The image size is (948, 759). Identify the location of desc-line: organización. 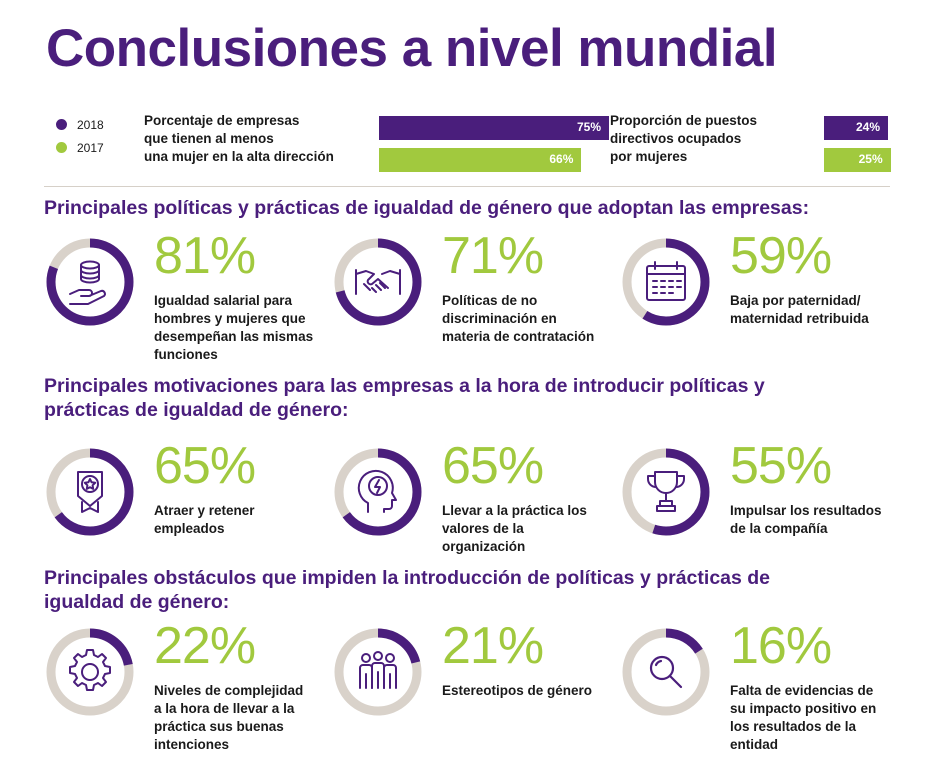
(484, 546).